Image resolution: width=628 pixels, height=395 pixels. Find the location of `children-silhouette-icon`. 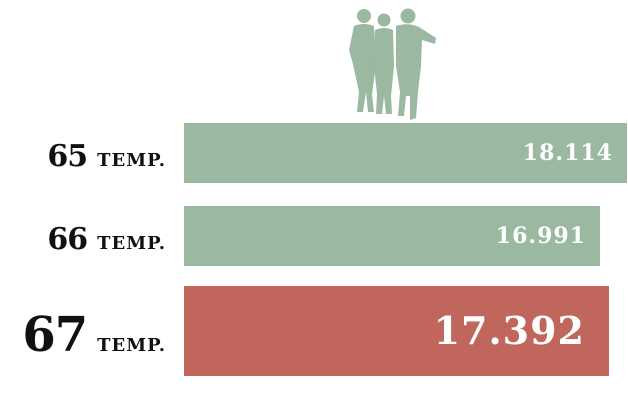

children-silhouette-icon is located at coordinates (392, 64).